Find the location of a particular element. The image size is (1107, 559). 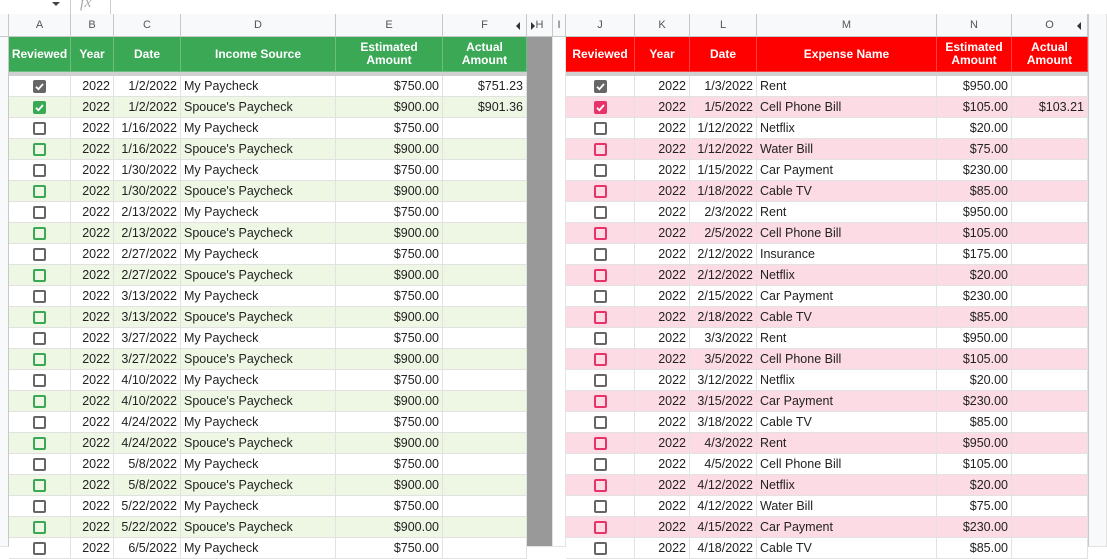

spacer-column is located at coordinates (559, 292).